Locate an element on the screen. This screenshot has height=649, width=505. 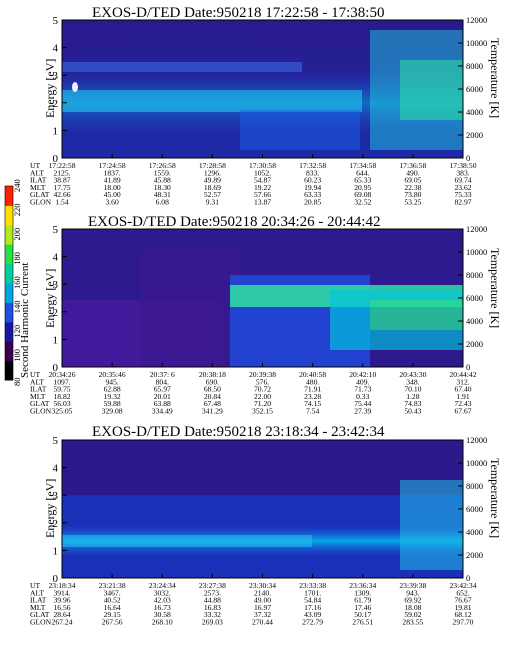
panel-2-yticks: 0 1 2 3 4 5 is located at coordinates (60, 299).